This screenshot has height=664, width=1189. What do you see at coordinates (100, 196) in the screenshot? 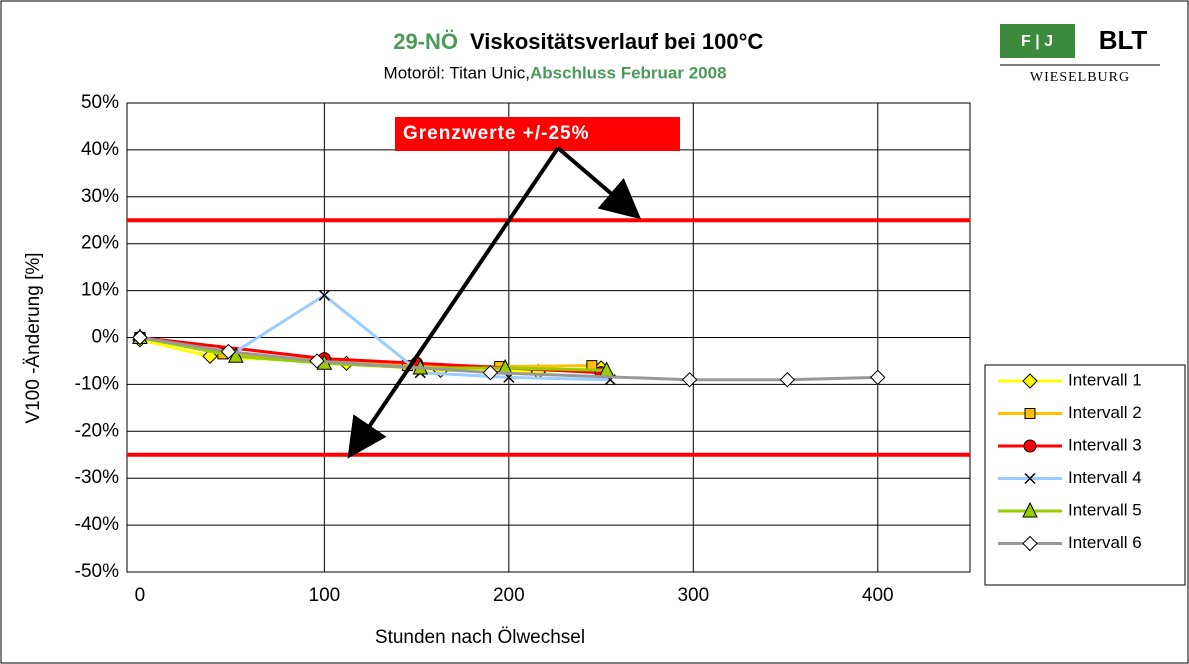
I see `y-tick-label: 30%` at bounding box center [100, 196].